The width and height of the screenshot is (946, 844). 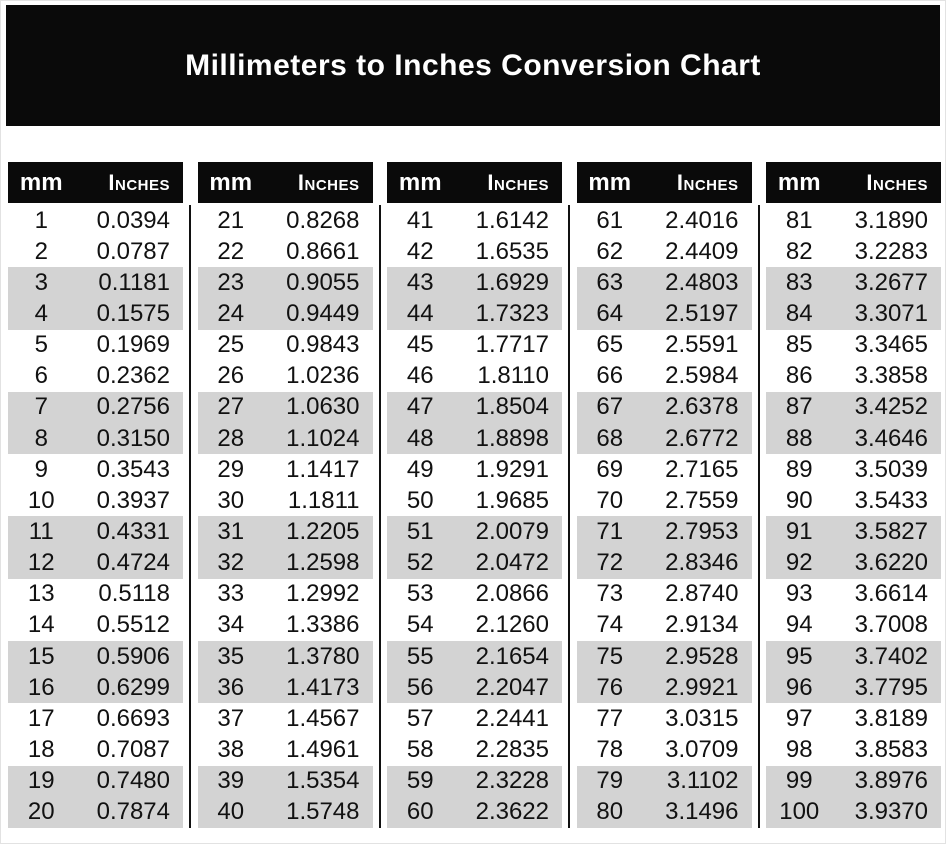 What do you see at coordinates (891, 313) in the screenshot?
I see `inches-value: 3.3071` at bounding box center [891, 313].